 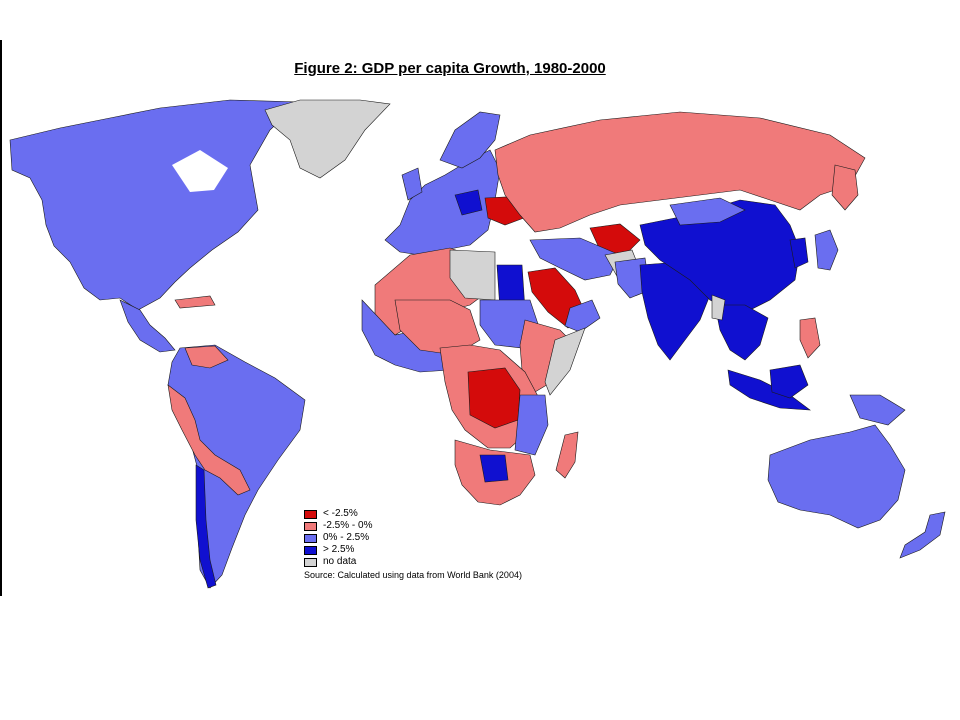 What do you see at coordinates (922, 535) in the screenshot?
I see `region-new-zealand` at bounding box center [922, 535].